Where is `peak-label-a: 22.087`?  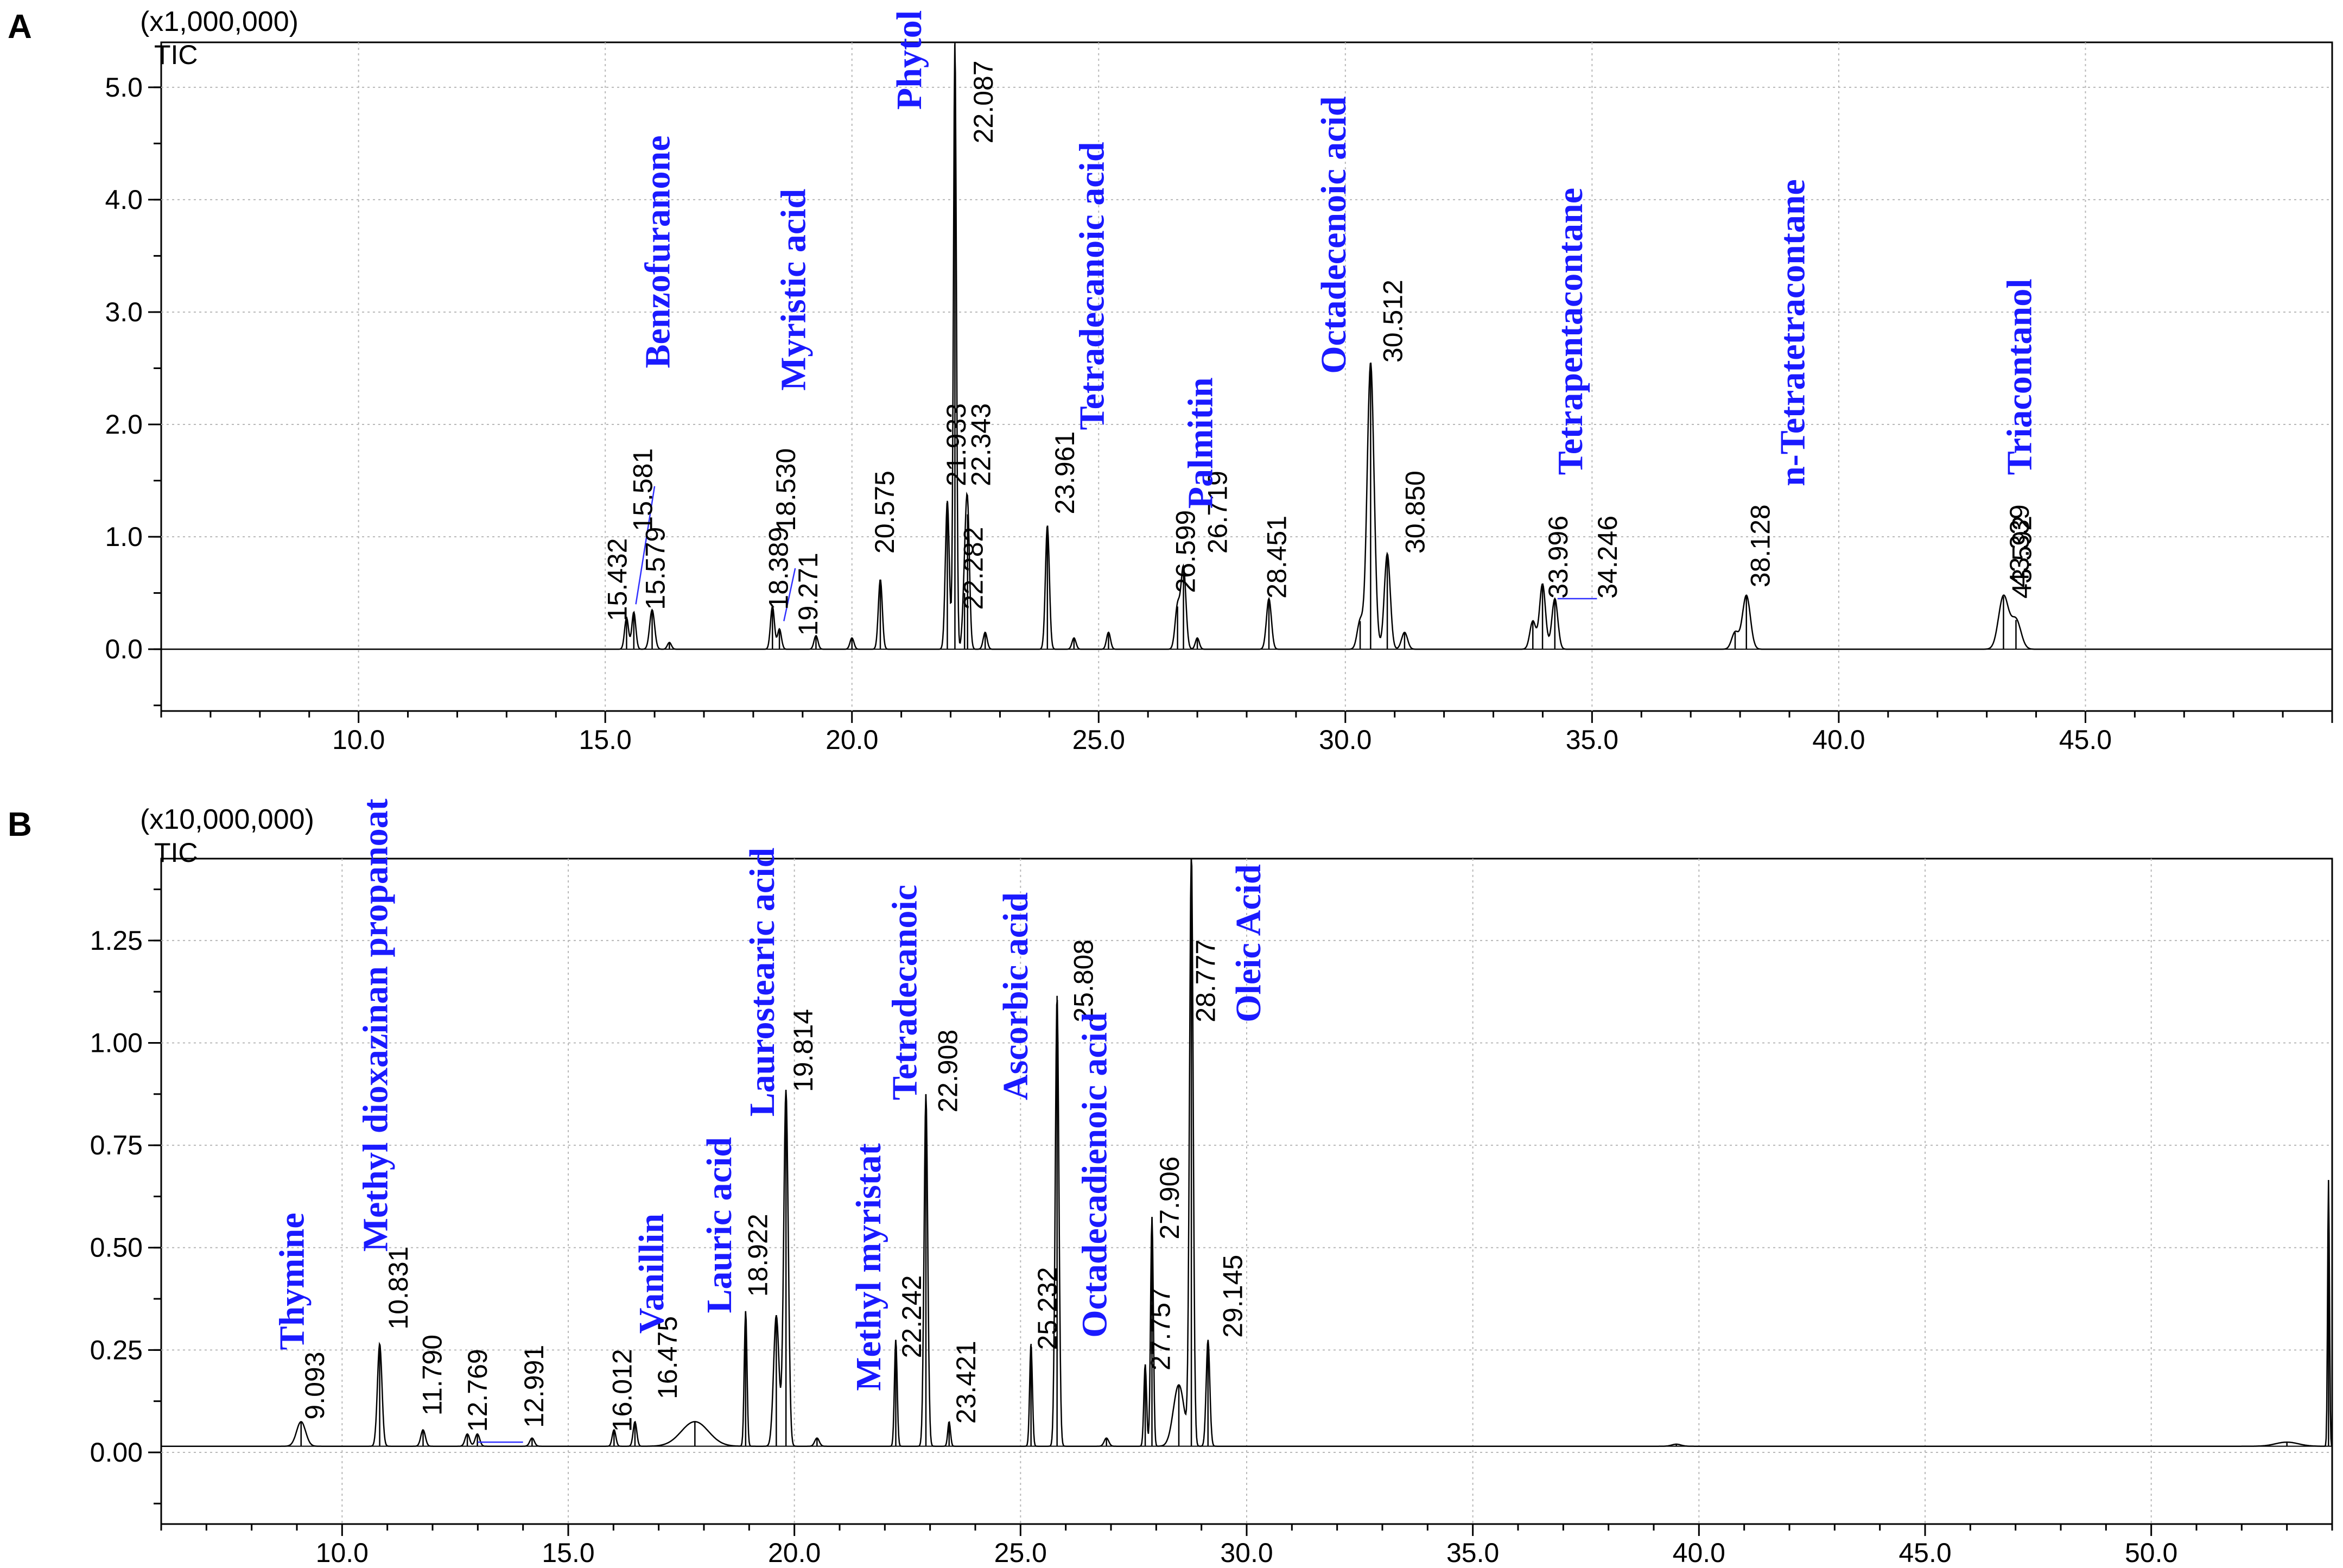
peak-label-a: 22.087 is located at coordinates (983, 101).